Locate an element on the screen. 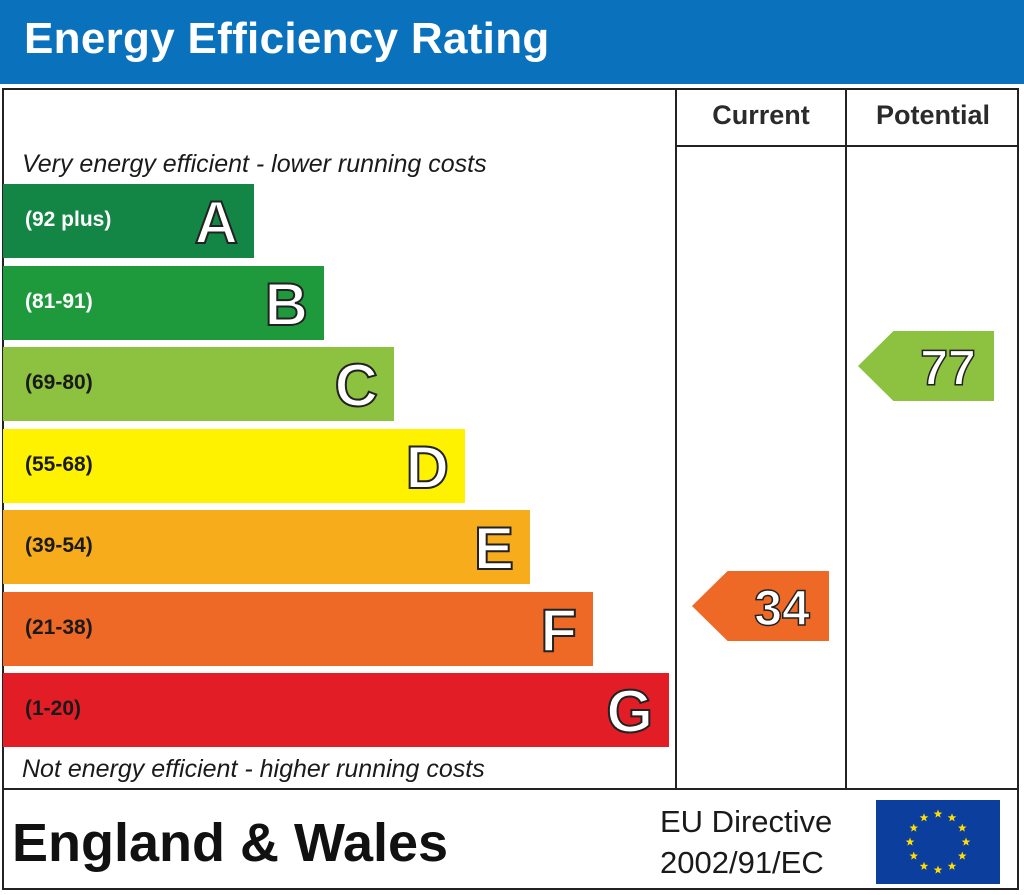 The image size is (1024, 895). column-header-potential: Potential is located at coordinates (932, 115).